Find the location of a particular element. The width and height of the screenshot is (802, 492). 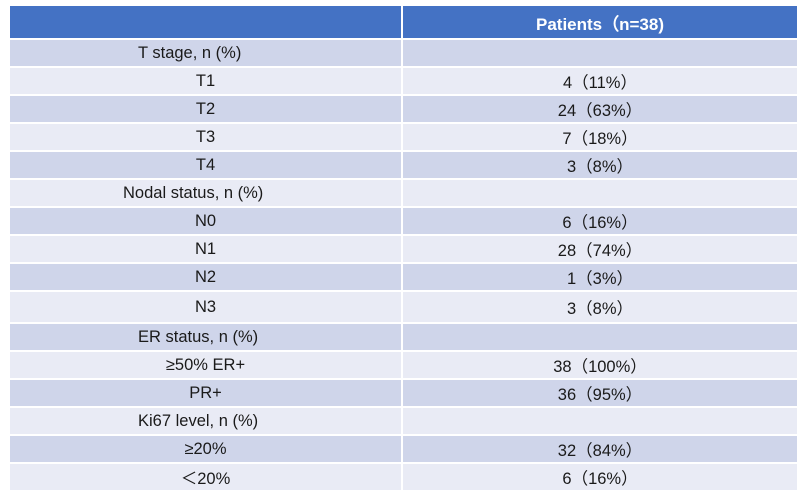

section-label-cell: ER status, n (%) is located at coordinates (206, 337).